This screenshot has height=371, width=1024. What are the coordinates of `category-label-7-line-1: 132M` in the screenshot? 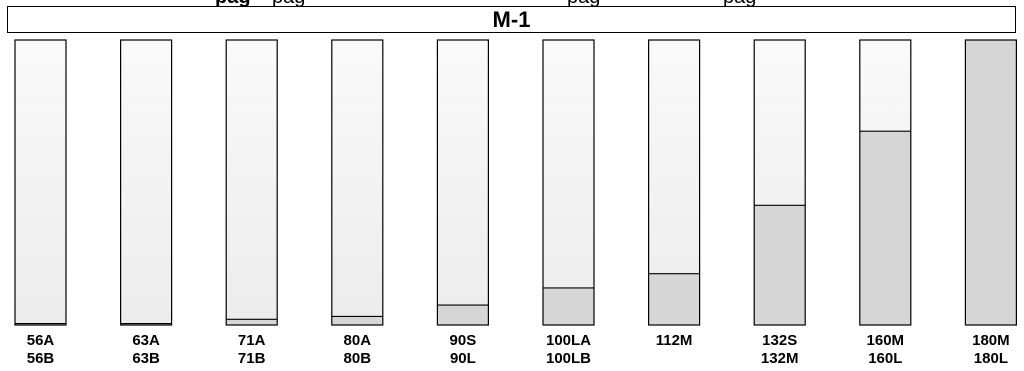 It's located at (780, 358).